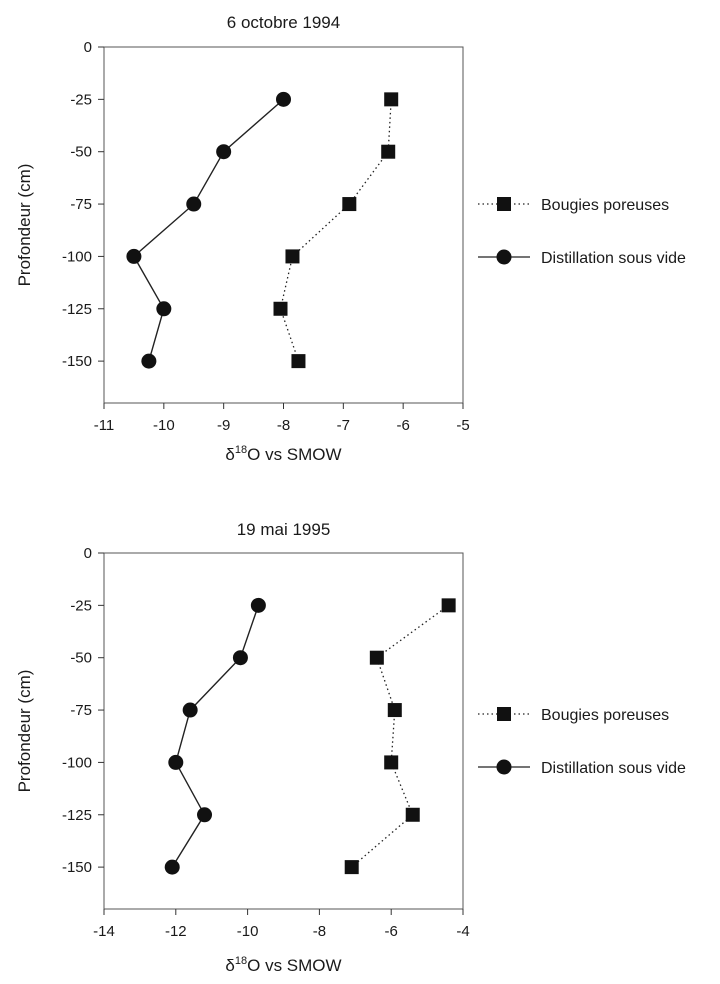 The height and width of the screenshot is (984, 720). I want to click on chart-title: 6 octobre 1994, so click(283, 22).